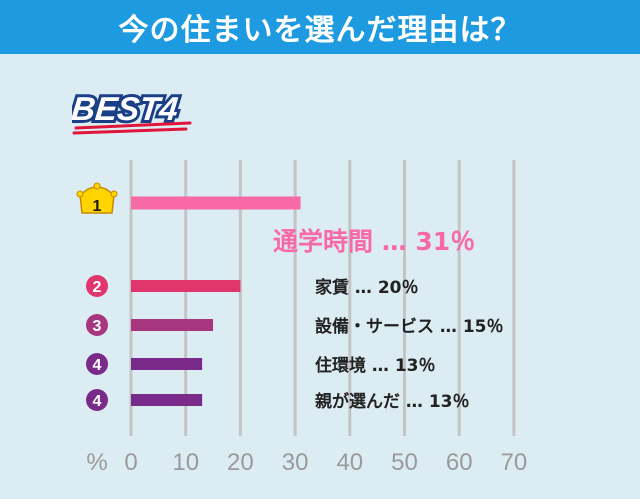 The image size is (640, 499). I want to click on rank-number: 3, so click(97, 326).